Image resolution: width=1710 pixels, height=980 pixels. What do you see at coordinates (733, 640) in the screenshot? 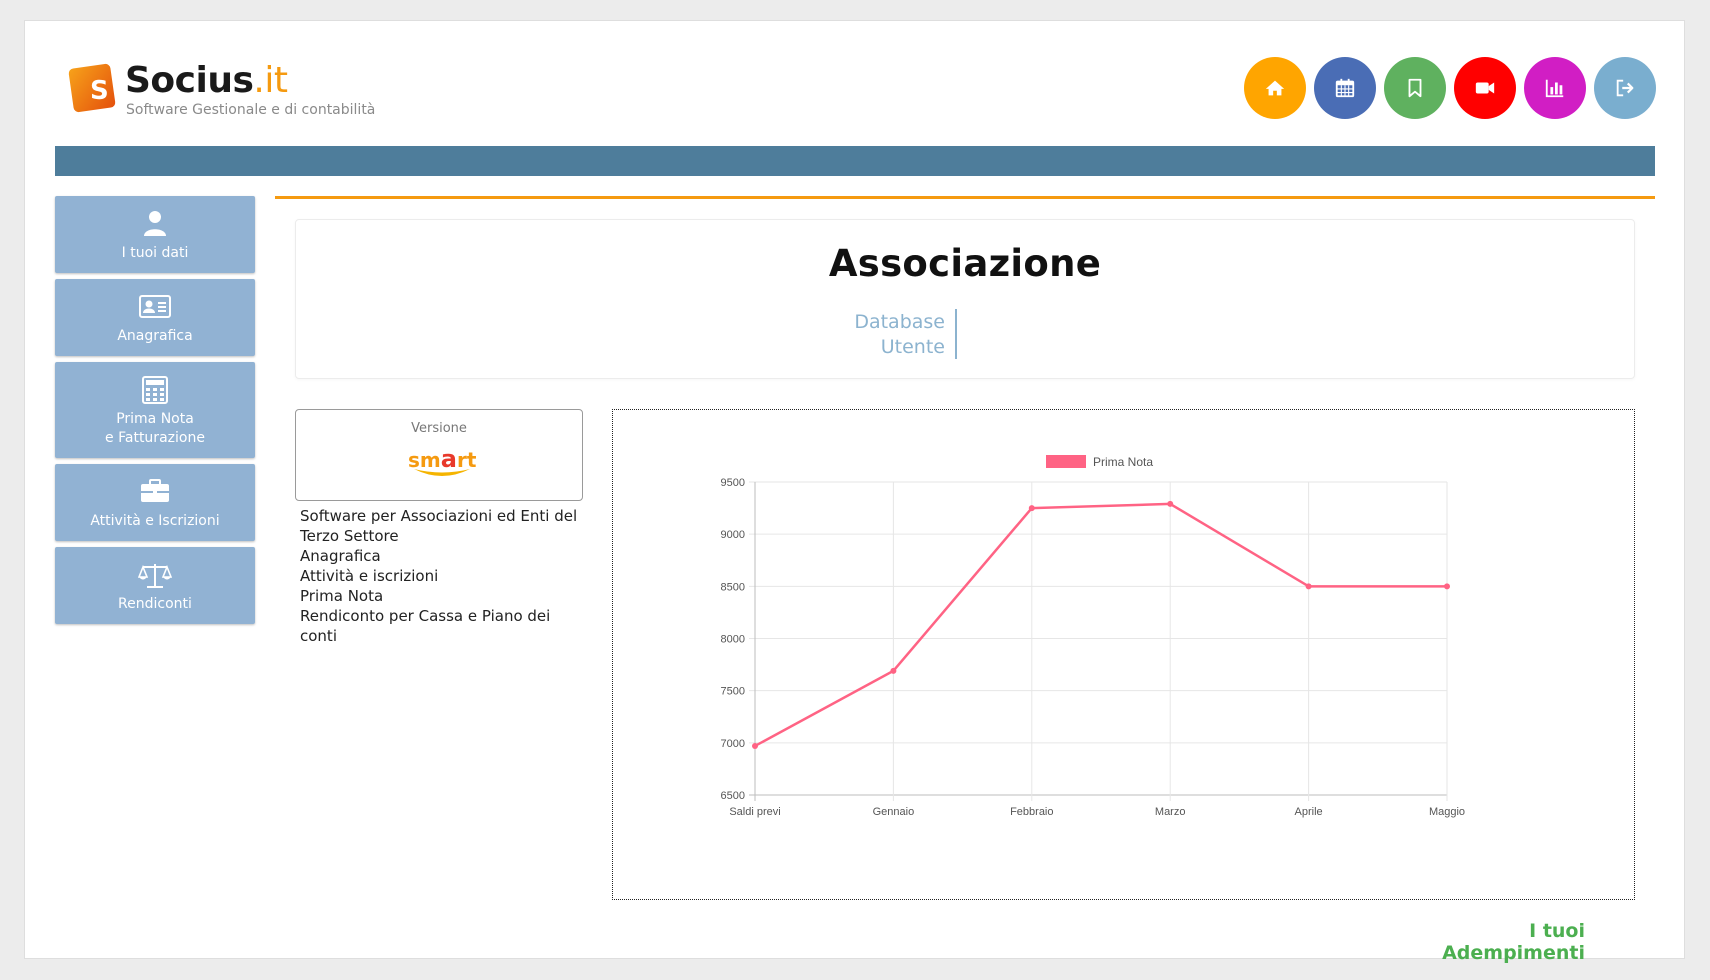
I see `y-tick-label: 8000` at bounding box center [733, 640].